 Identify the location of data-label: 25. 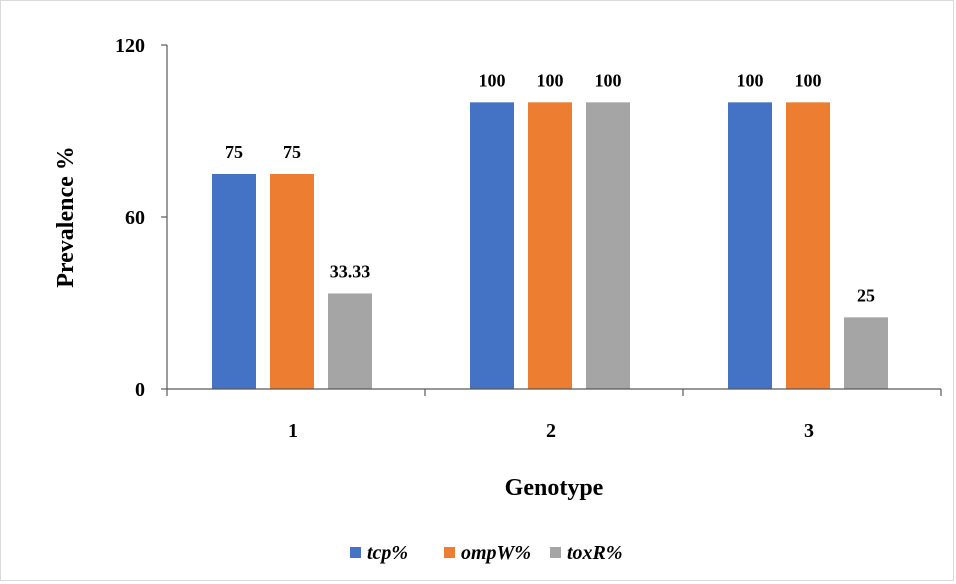
(866, 295).